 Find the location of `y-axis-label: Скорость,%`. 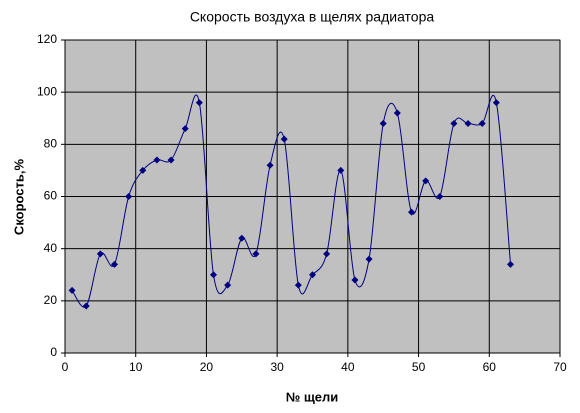

y-axis-label: Скорость,% is located at coordinates (18, 196).